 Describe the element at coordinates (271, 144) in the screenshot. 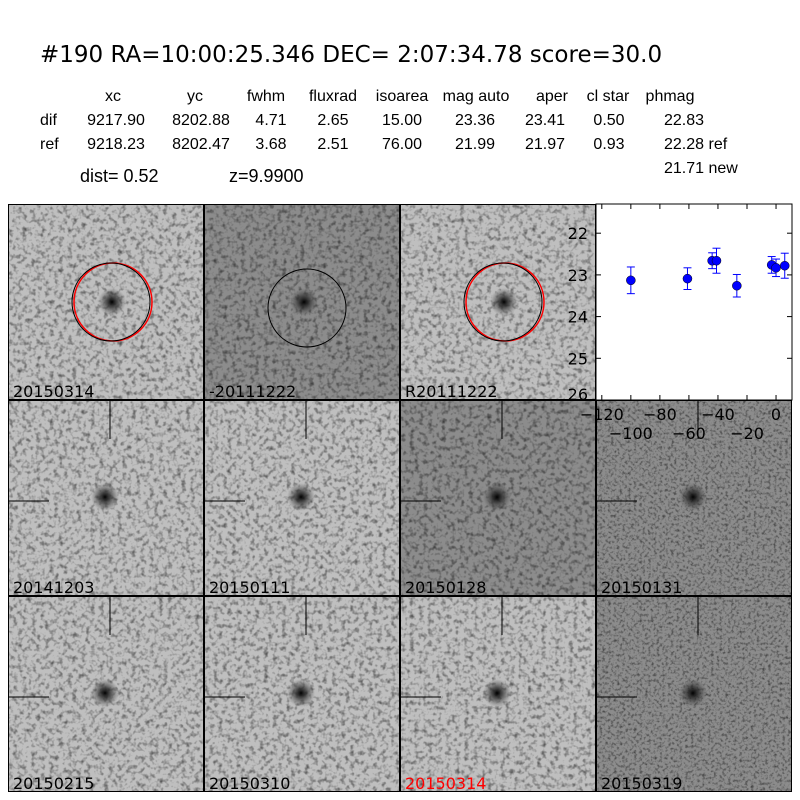

I see `table-cell: 3.68` at that location.